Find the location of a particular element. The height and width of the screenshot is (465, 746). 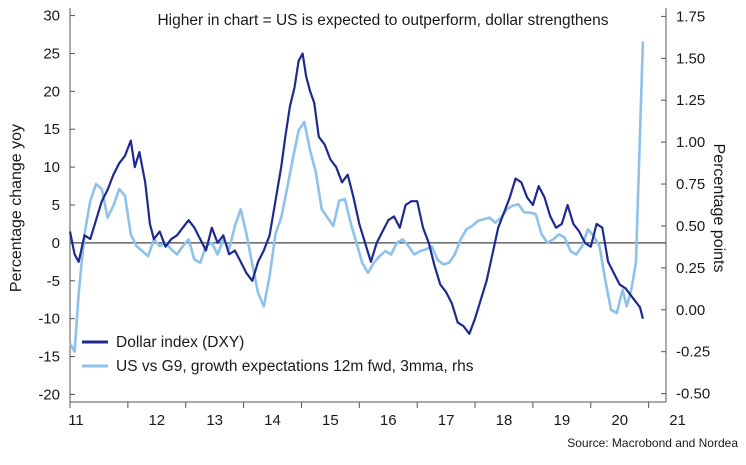

y-left-tick-label: 10 is located at coordinates (51, 167).